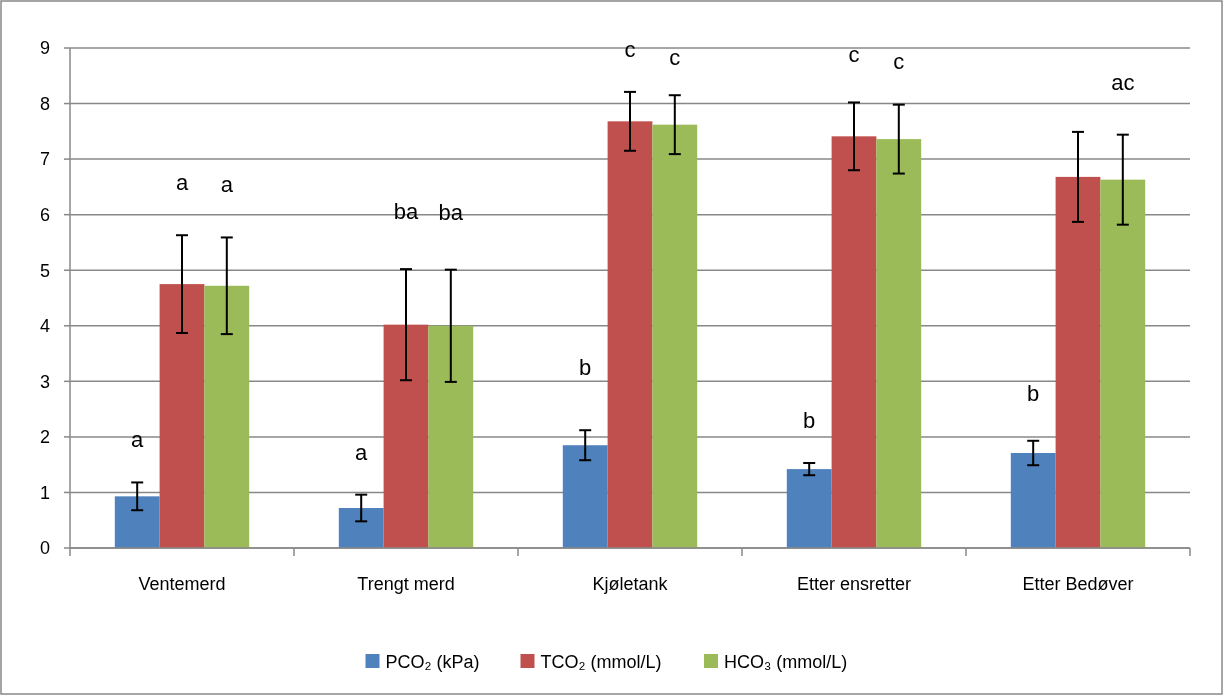 This screenshot has width=1223, height=695. What do you see at coordinates (601, 662) in the screenshot?
I see `legend-label: TCO₂ (mmol/L)` at bounding box center [601, 662].